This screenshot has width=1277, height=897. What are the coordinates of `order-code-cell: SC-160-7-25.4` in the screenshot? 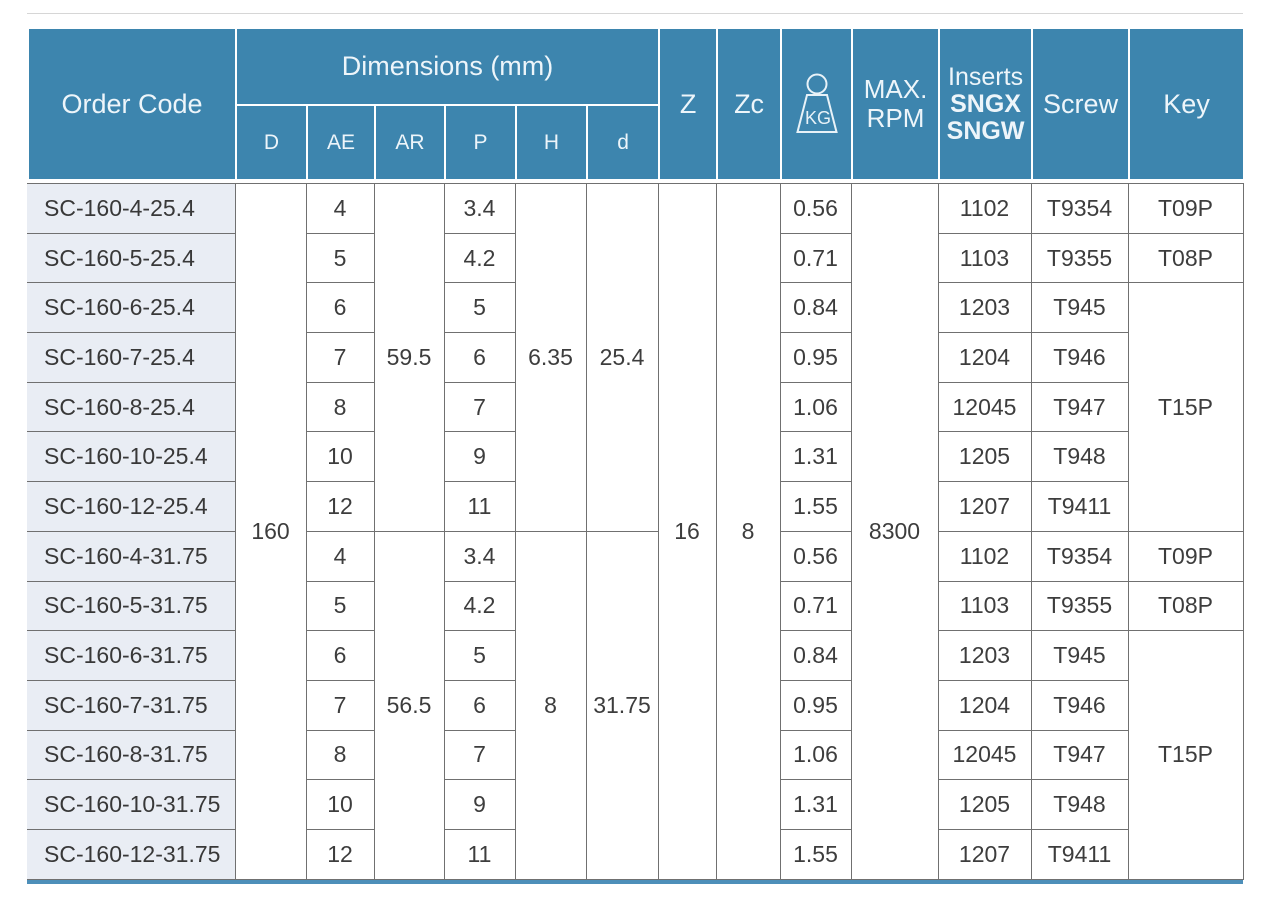 It's located at (131, 357).